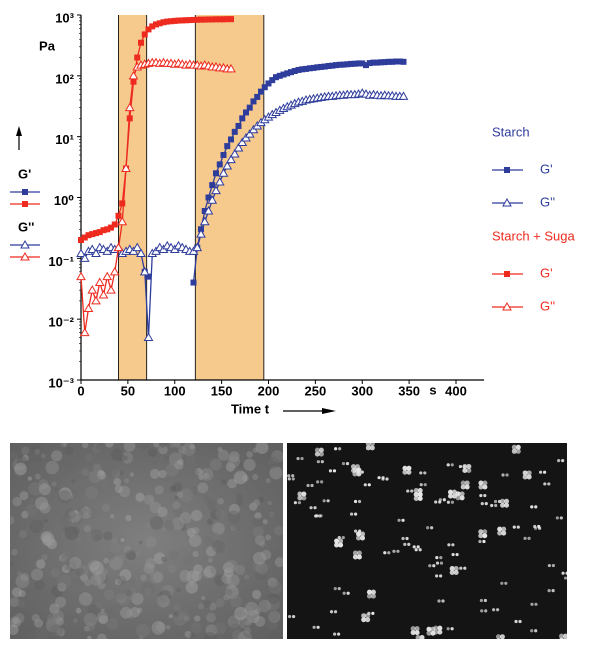 The image size is (591, 653). I want to click on x-tick-label: 350, so click(409, 390).